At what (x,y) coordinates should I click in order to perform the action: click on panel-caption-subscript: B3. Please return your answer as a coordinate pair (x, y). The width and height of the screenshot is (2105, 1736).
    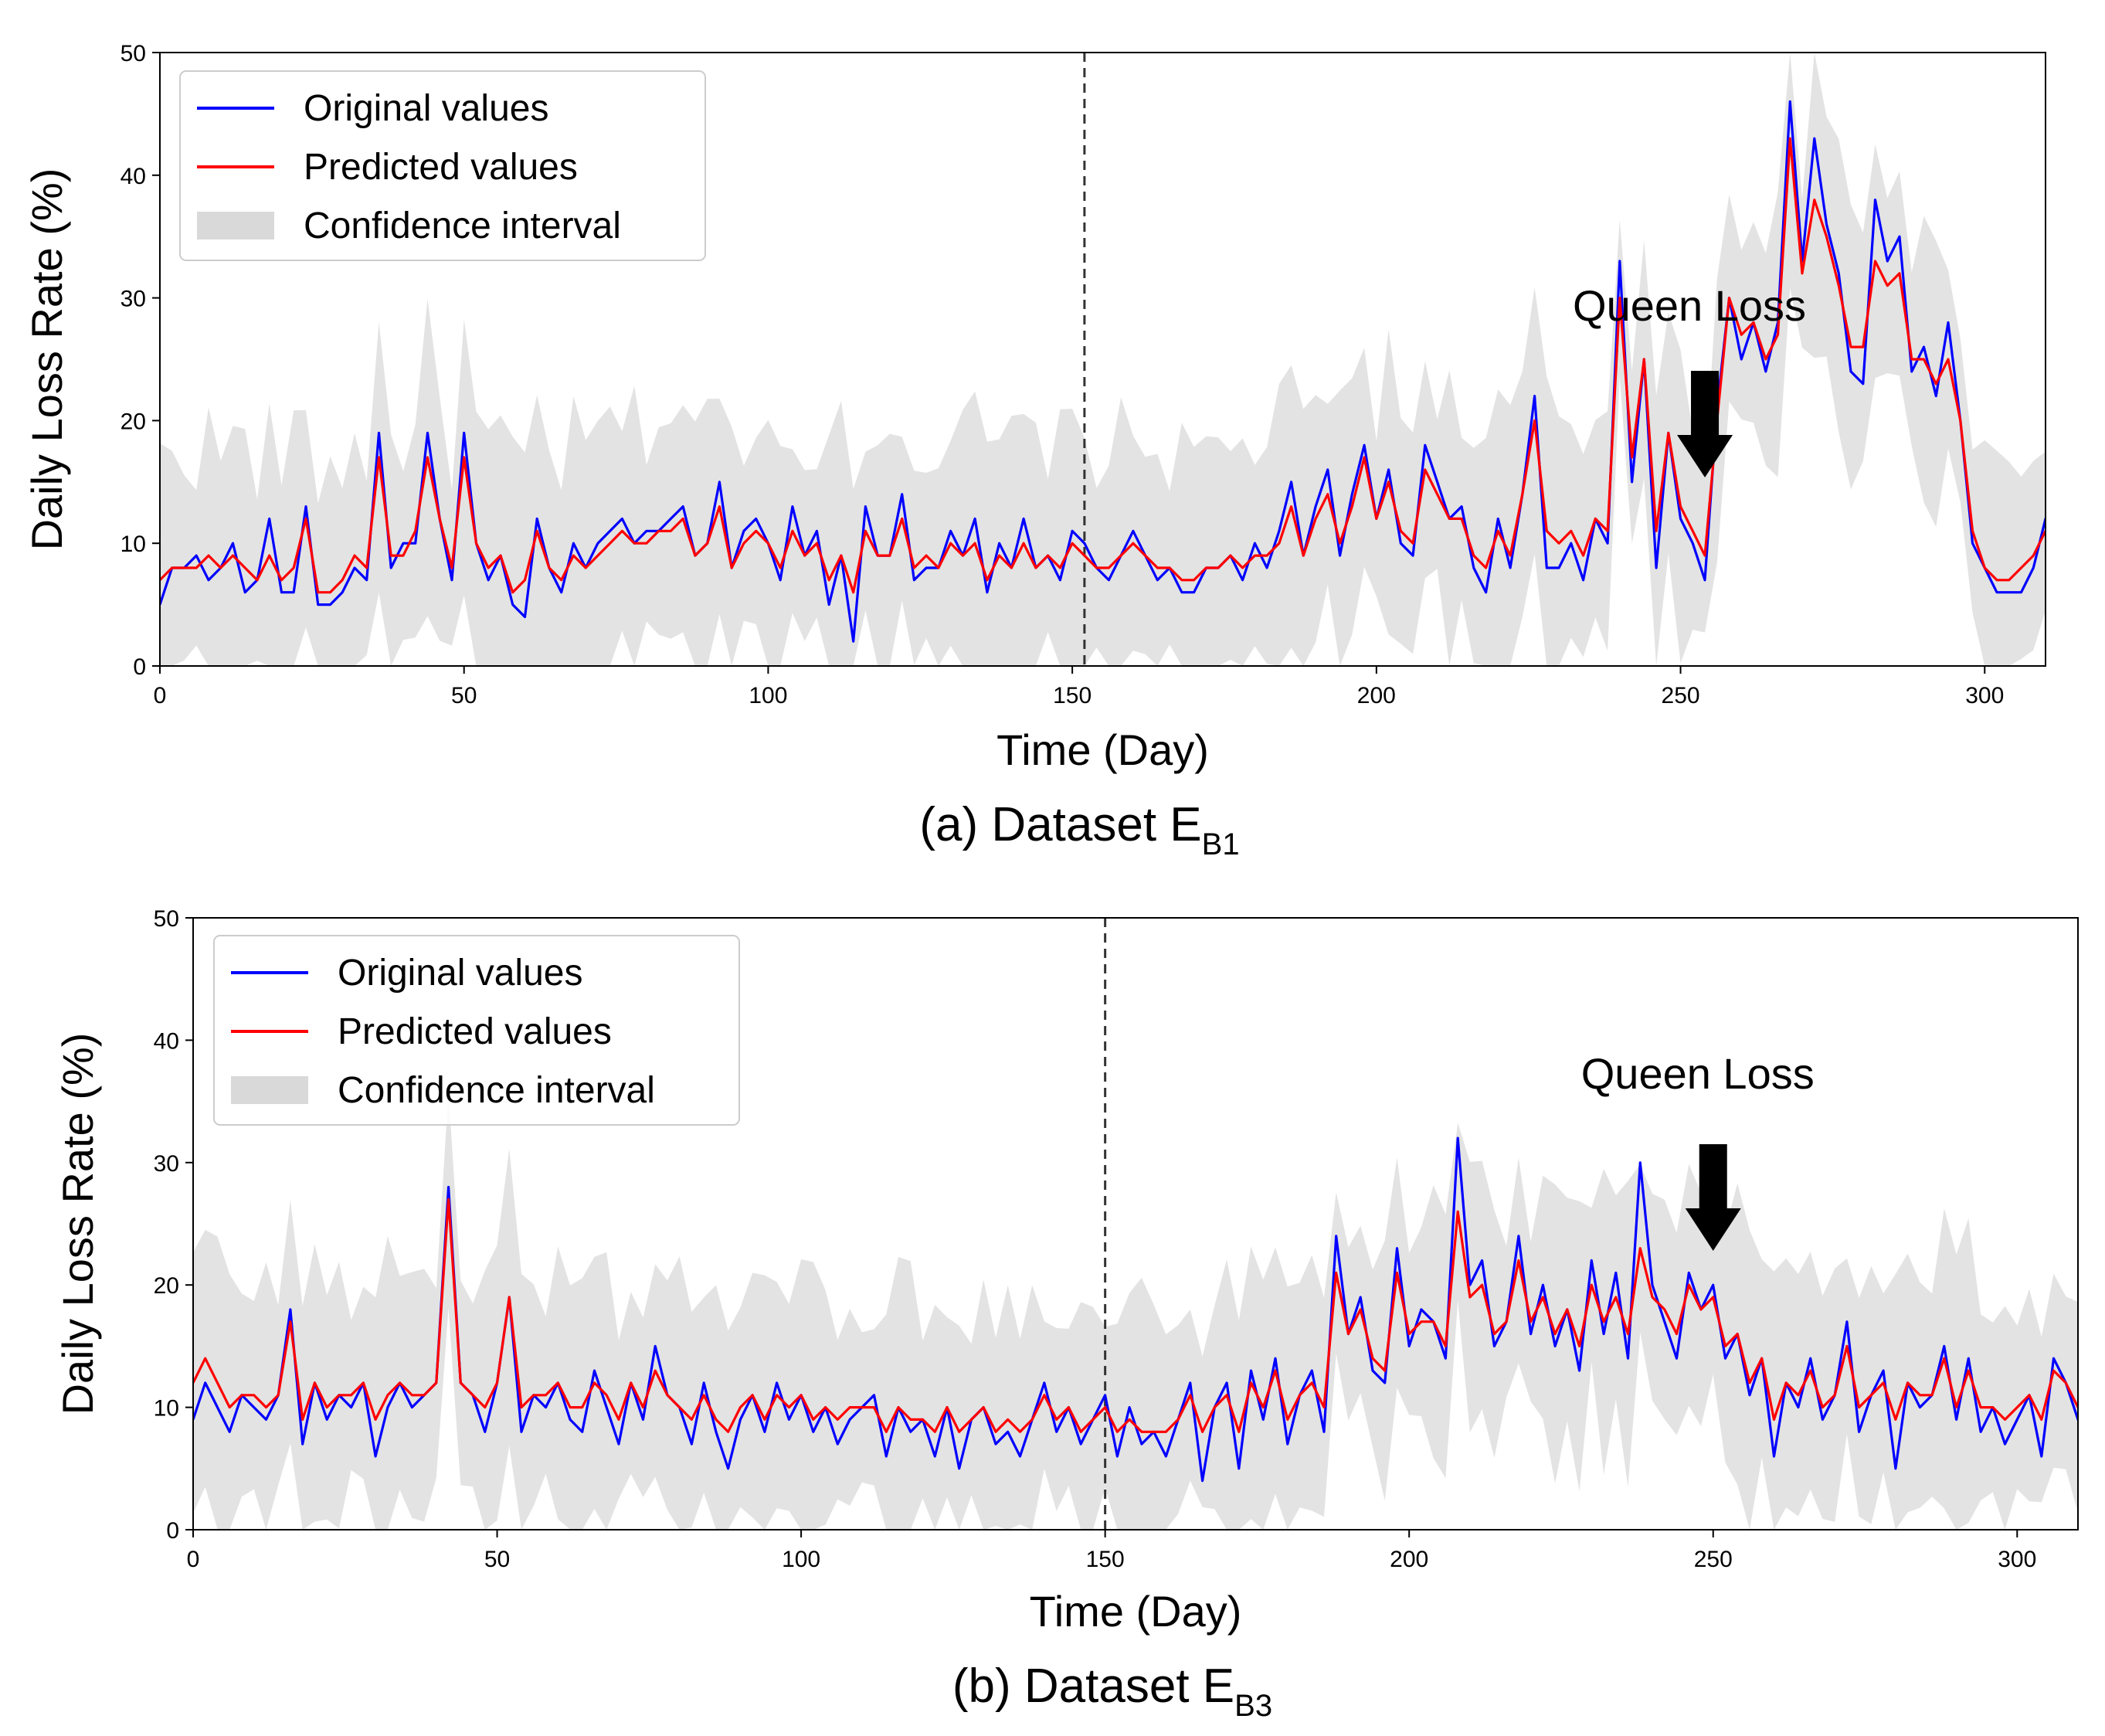
    Looking at the image, I should click on (1253, 1706).